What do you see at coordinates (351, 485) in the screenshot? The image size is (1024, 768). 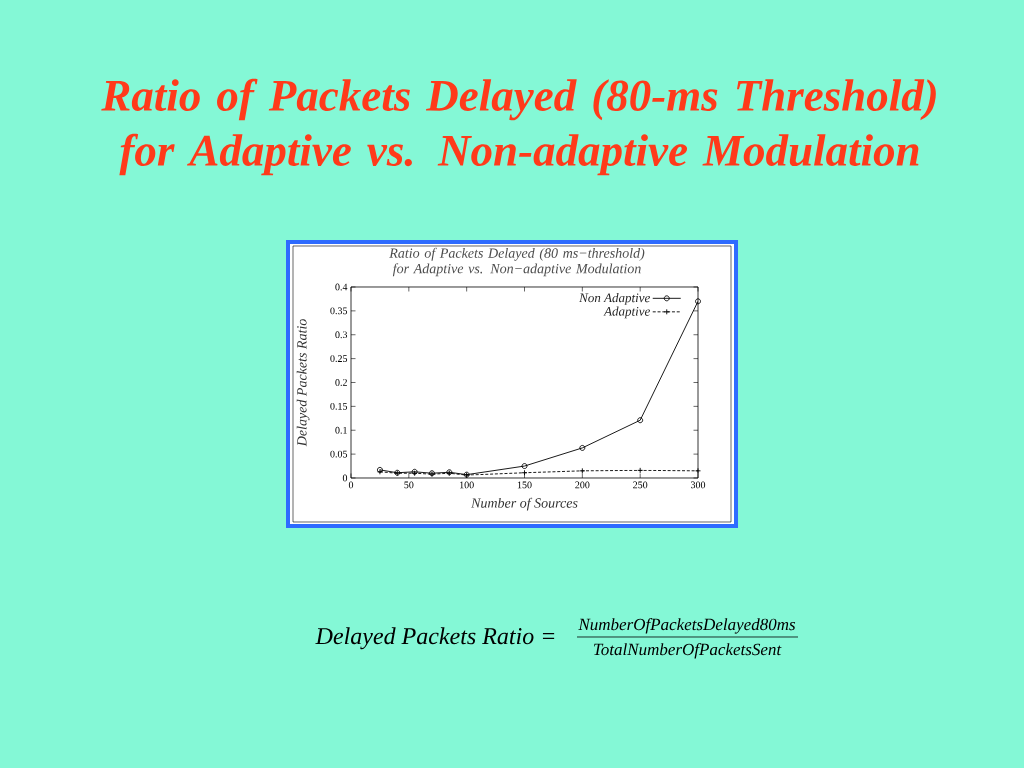 I see `x-tick-label: 0` at bounding box center [351, 485].